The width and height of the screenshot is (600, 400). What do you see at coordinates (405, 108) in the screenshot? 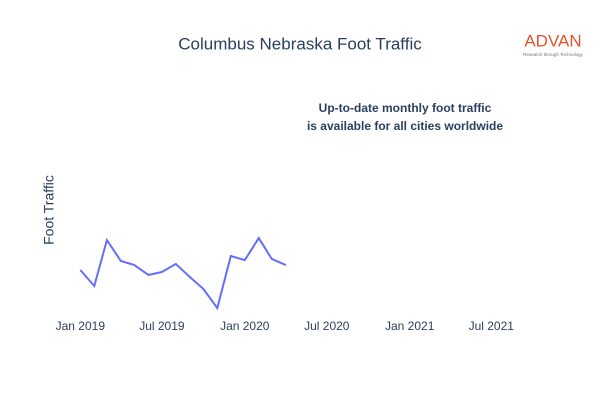
I see `annotation: Up-to-date monthly foot traffic` at bounding box center [405, 108].